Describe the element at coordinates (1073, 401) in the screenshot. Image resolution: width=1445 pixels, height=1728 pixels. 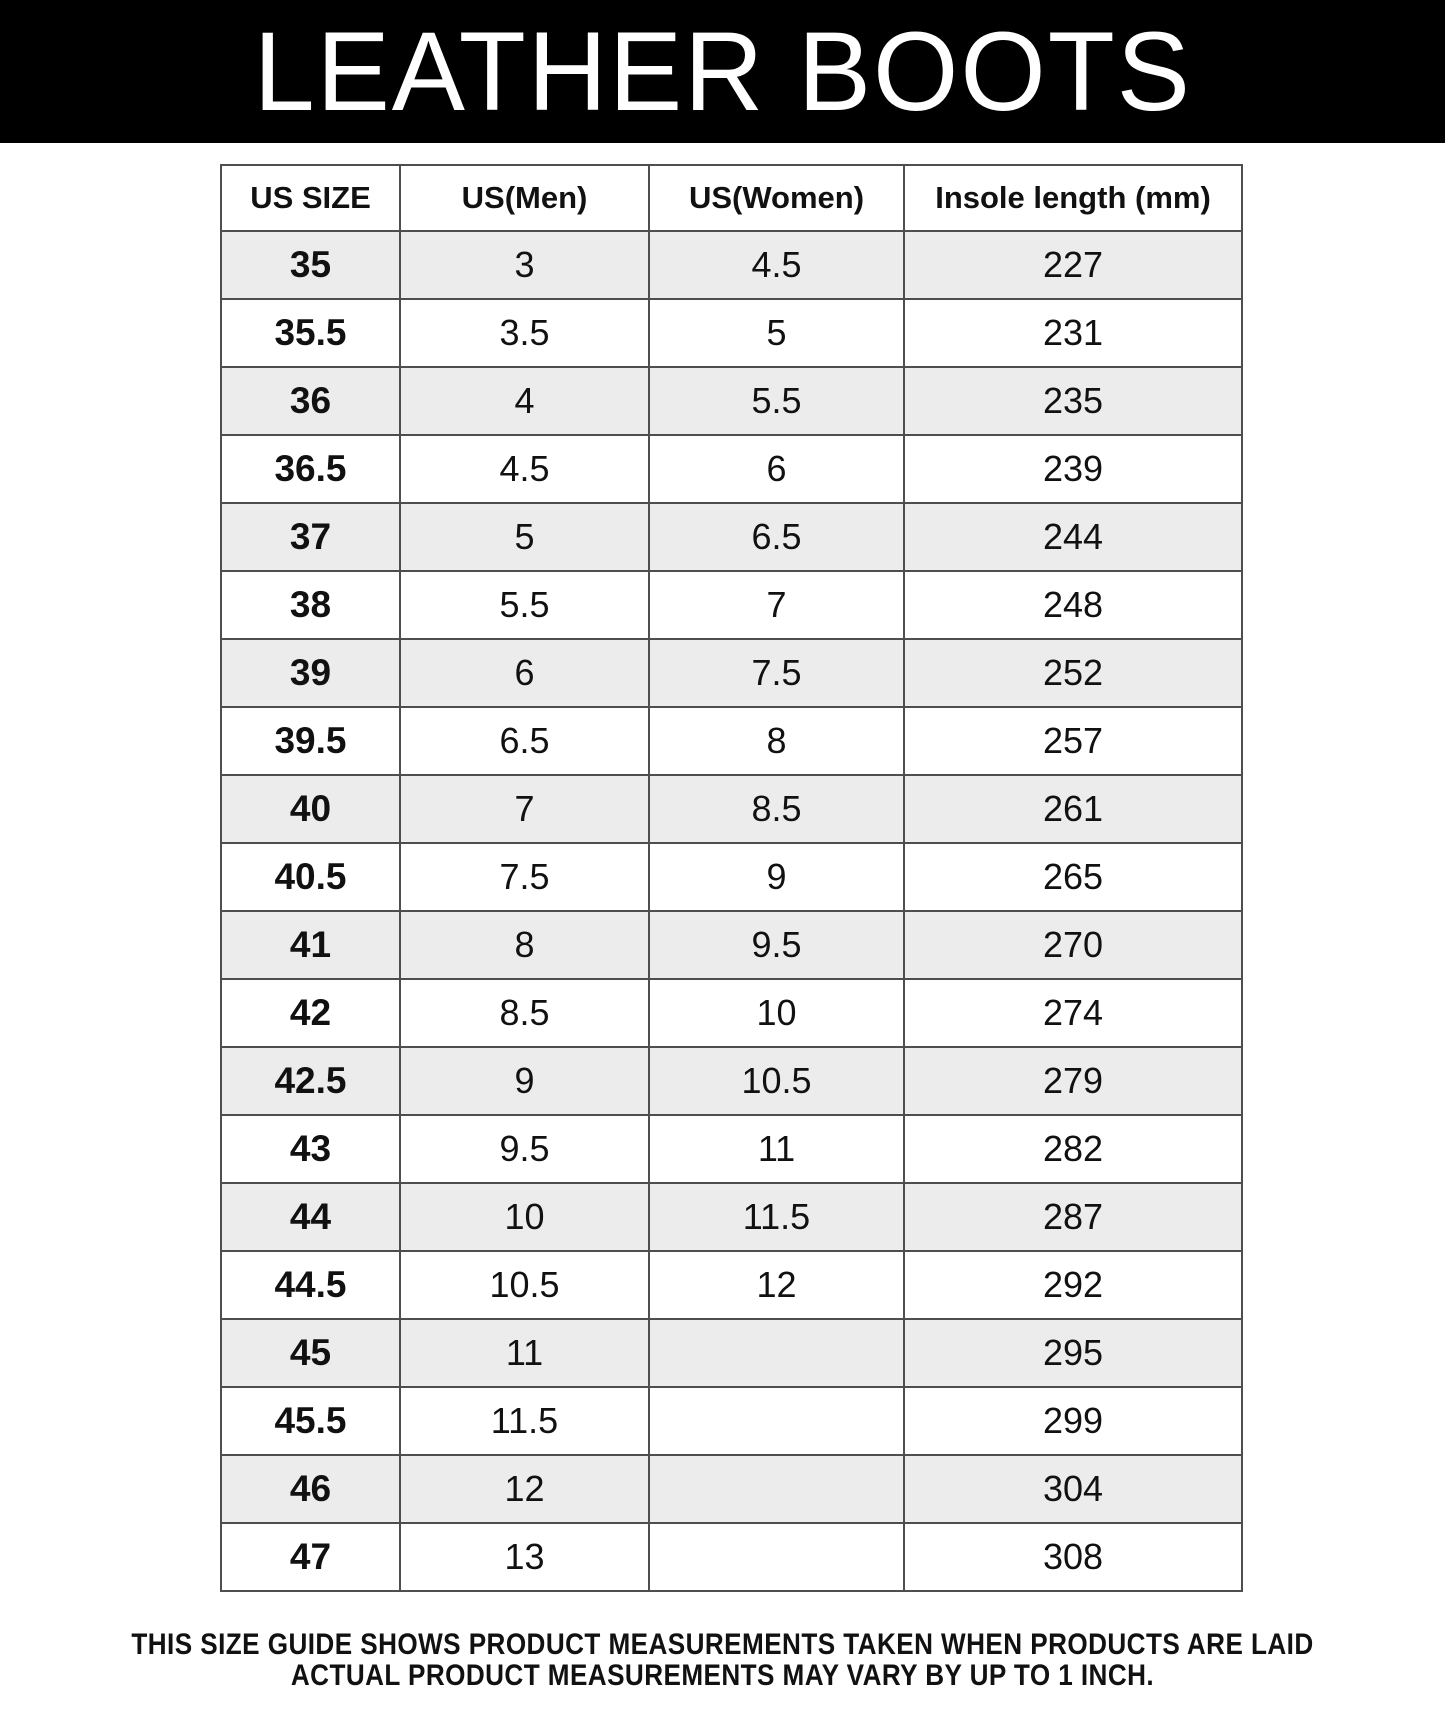
I see `table-cell: 235` at that location.